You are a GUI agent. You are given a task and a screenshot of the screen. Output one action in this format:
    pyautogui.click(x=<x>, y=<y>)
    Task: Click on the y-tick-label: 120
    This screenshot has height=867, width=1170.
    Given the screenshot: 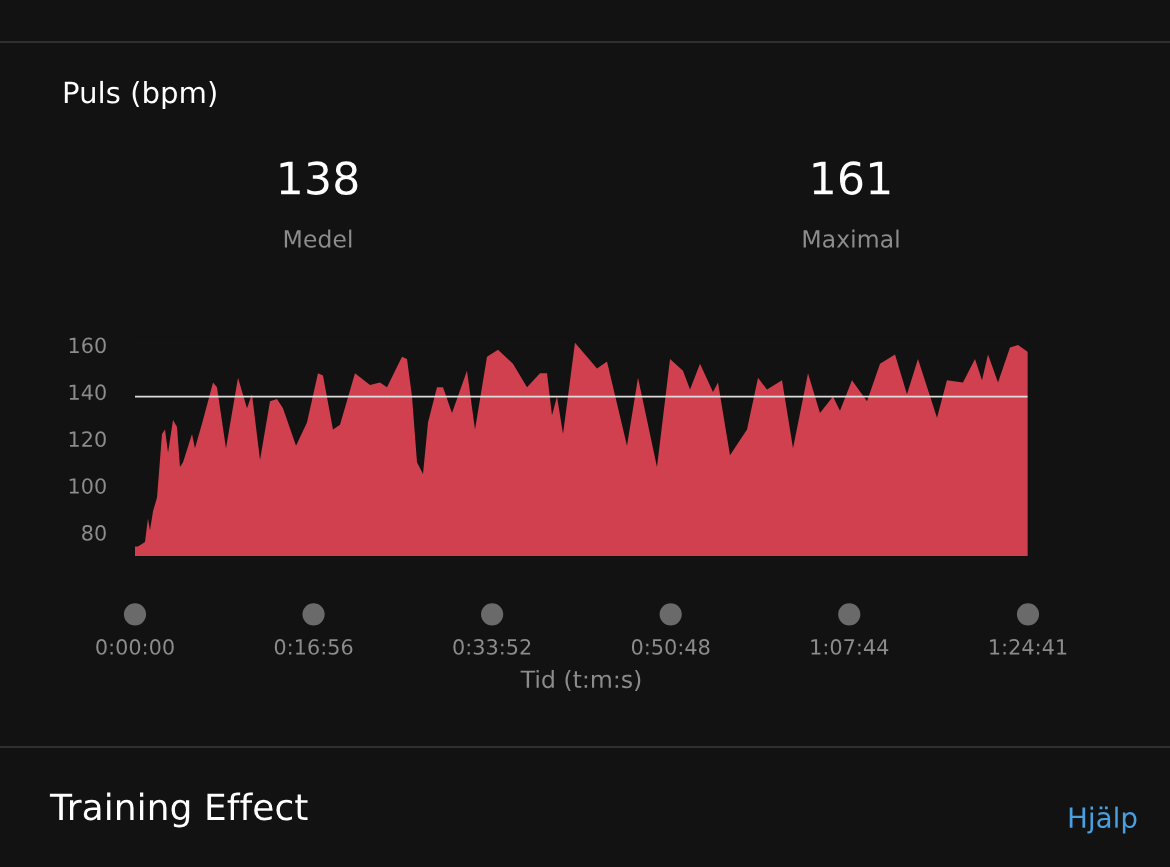 What is the action you would take?
    pyautogui.click(x=87, y=439)
    